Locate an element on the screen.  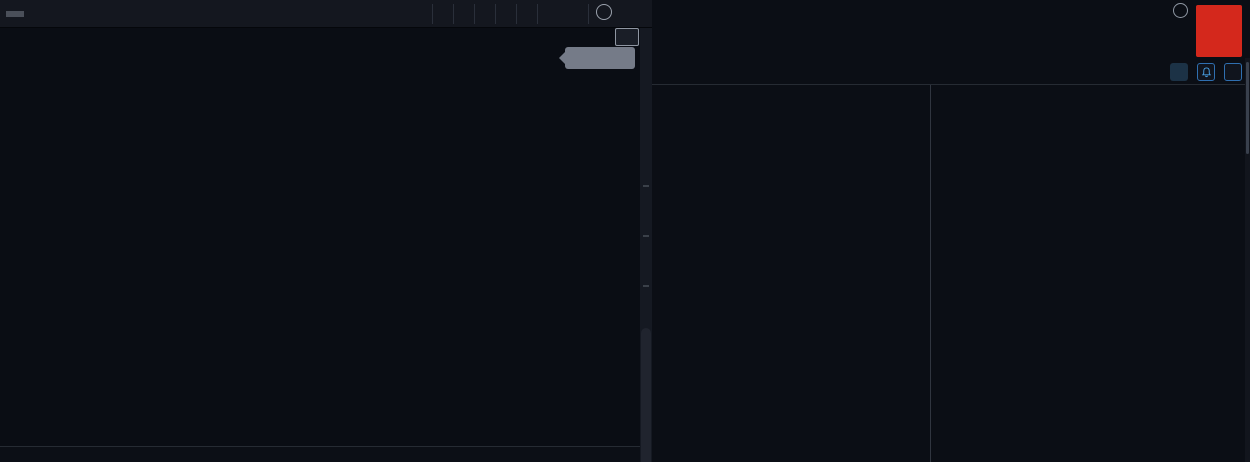
add-icon is located at coordinates (1233, 72).